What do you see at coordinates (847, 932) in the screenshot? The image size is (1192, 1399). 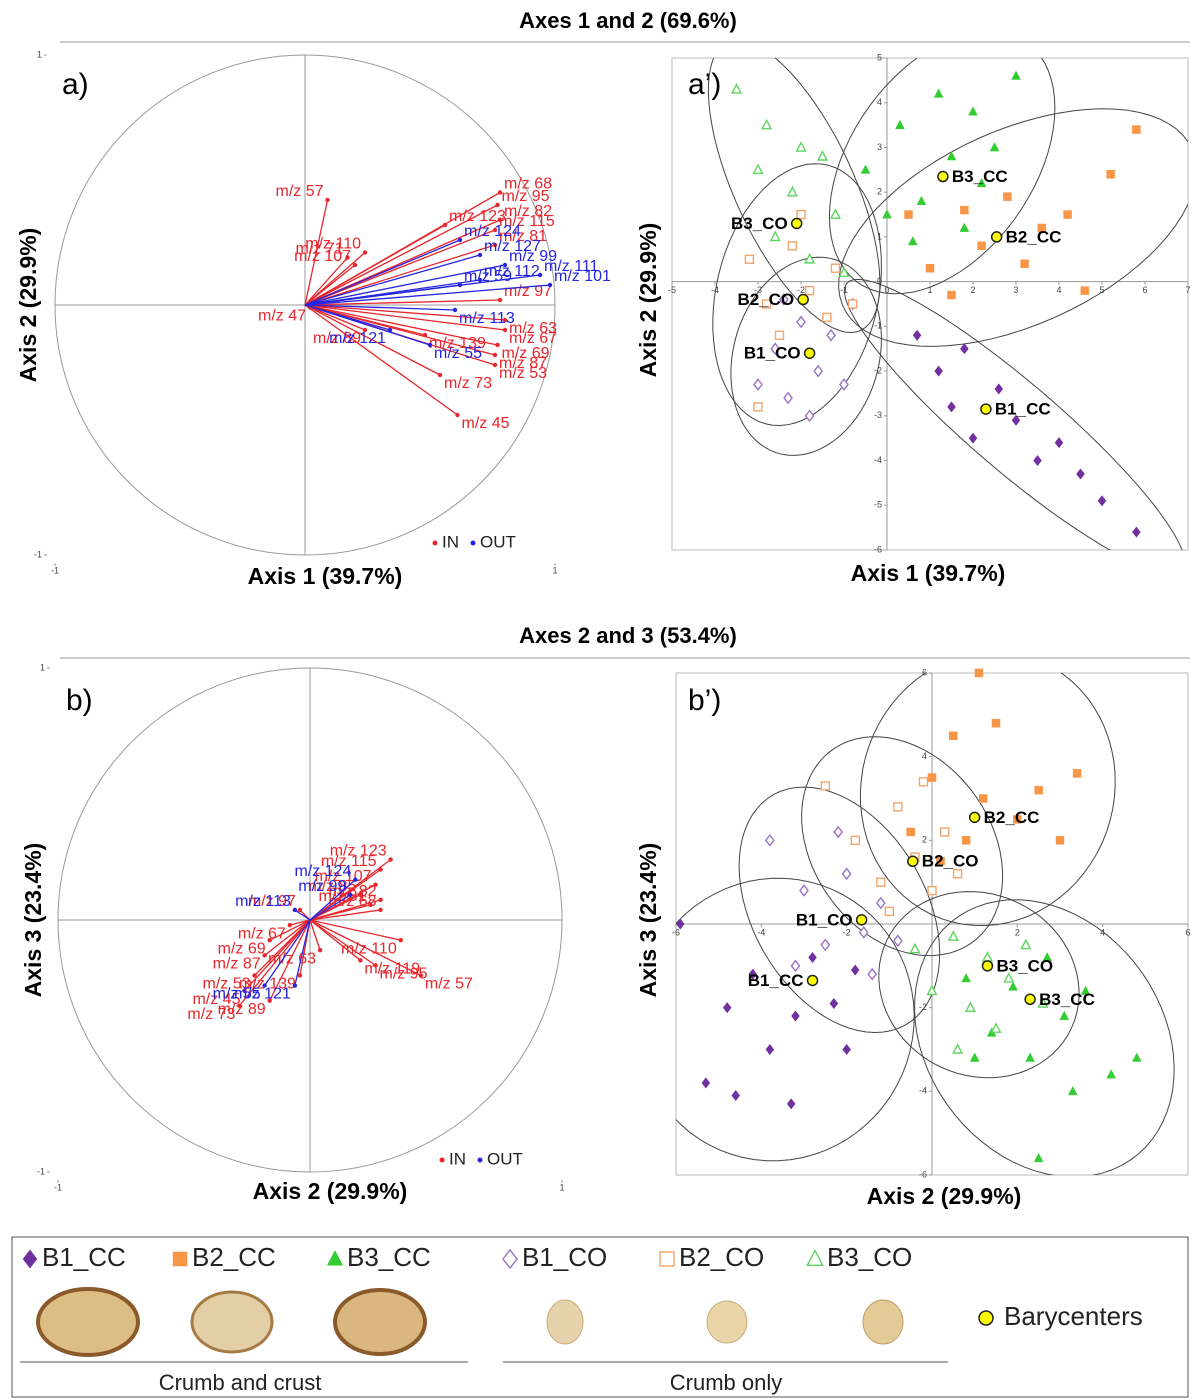 I see `x-tick-label: -2` at bounding box center [847, 932].